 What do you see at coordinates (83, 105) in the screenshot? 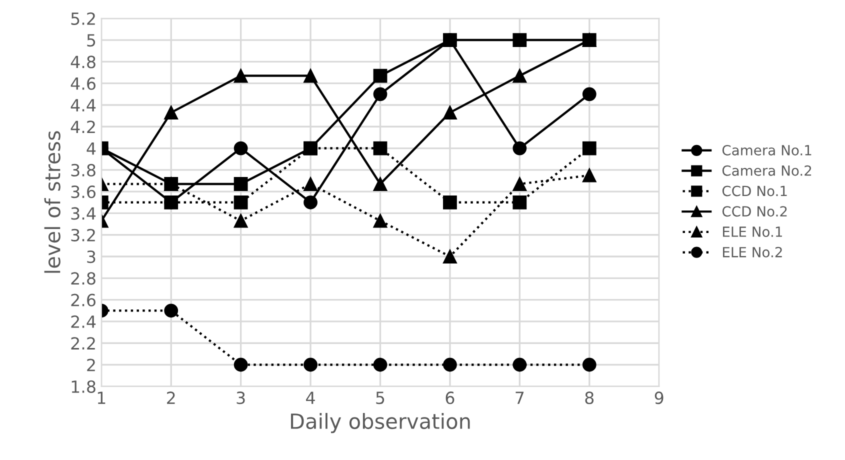
I see `y-tick-label: 4.4` at bounding box center [83, 105].